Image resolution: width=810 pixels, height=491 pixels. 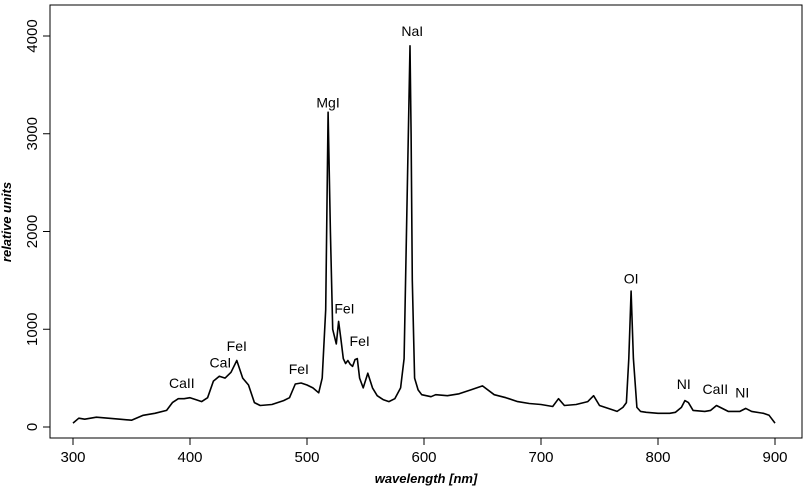 I want to click on peak-label: CaI, so click(x=221, y=362).